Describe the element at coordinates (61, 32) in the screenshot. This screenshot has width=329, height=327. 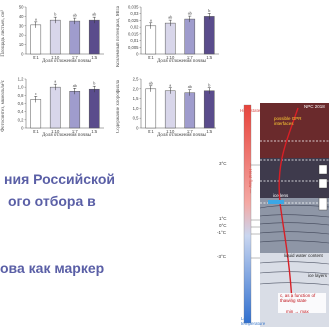
I see `chart-plot: 50 40 30 20 10 0 a 0:1 b 1:10 ab 1:7 ab 1:5` at that location.